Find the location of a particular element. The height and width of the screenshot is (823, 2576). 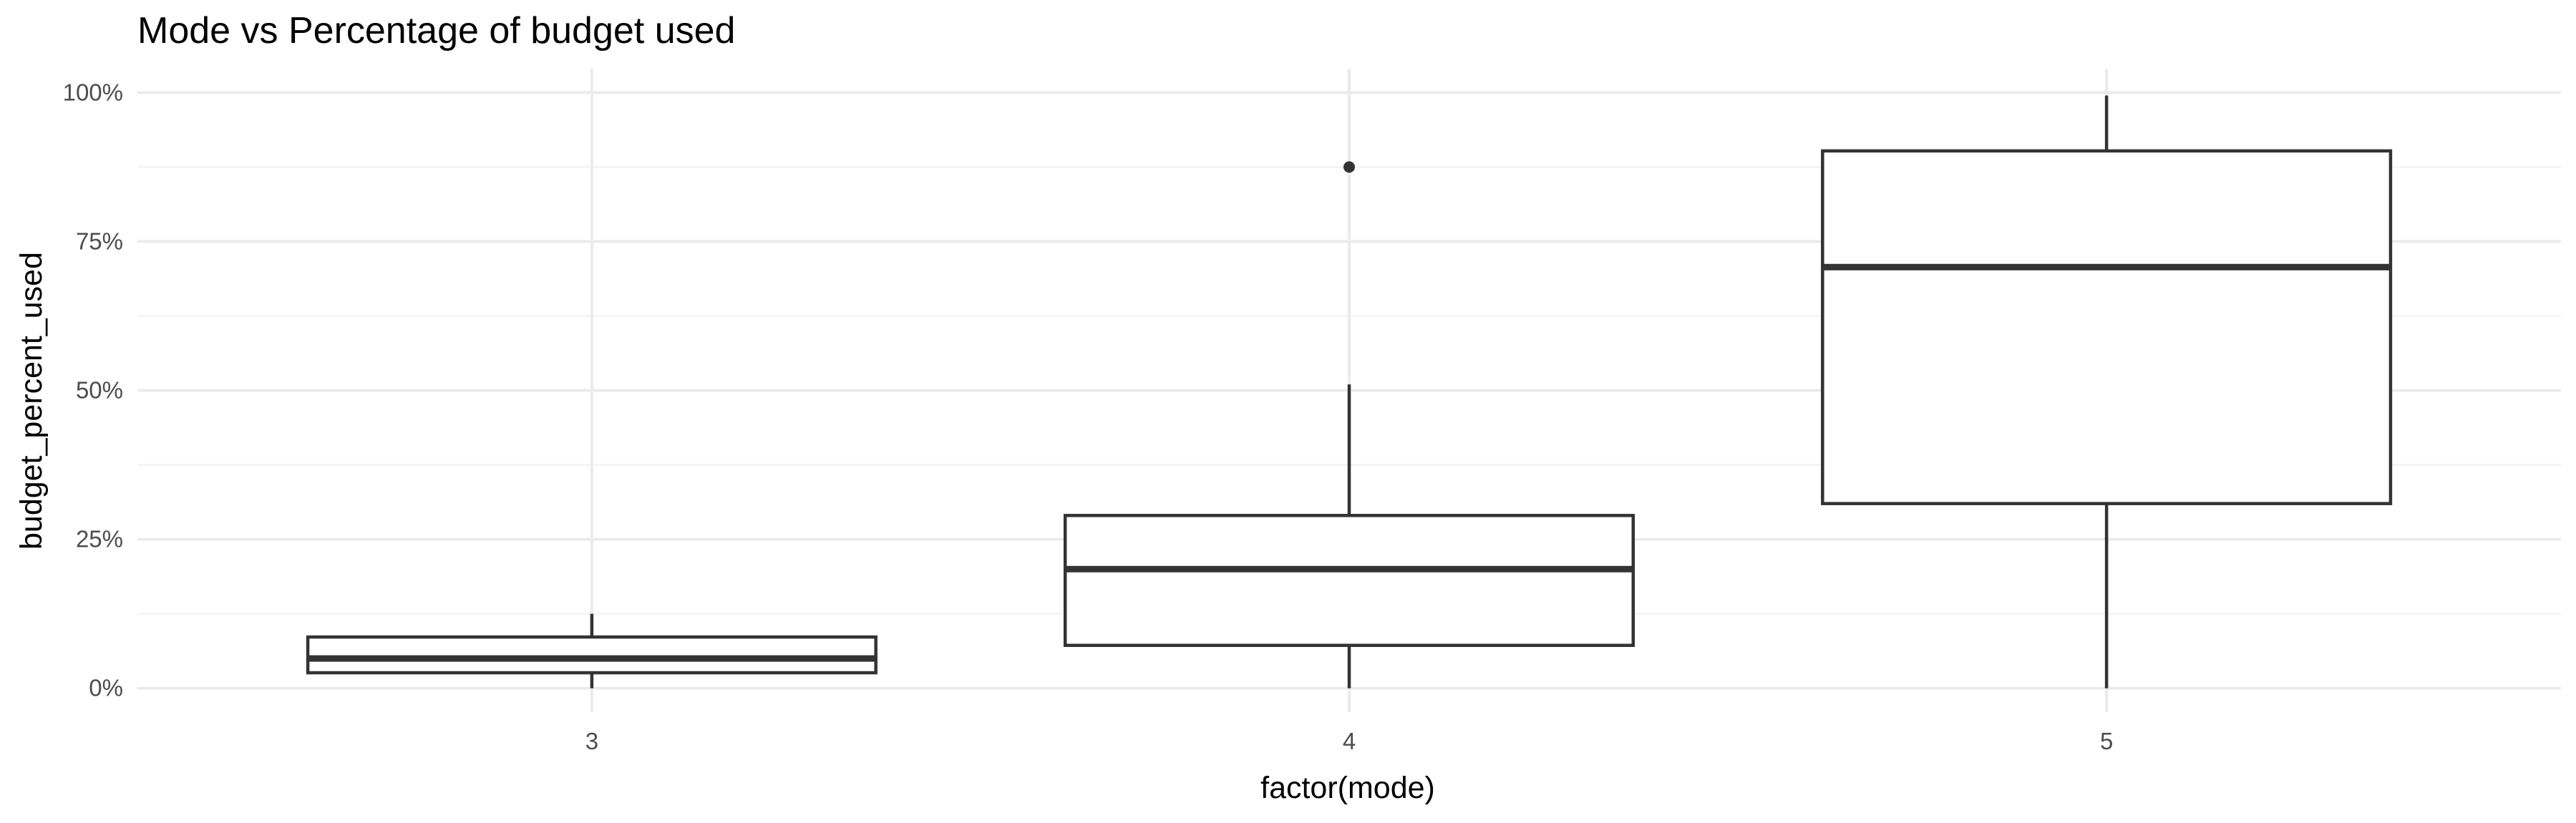

y-axis-title: budget_percent_used is located at coordinates (31, 401).